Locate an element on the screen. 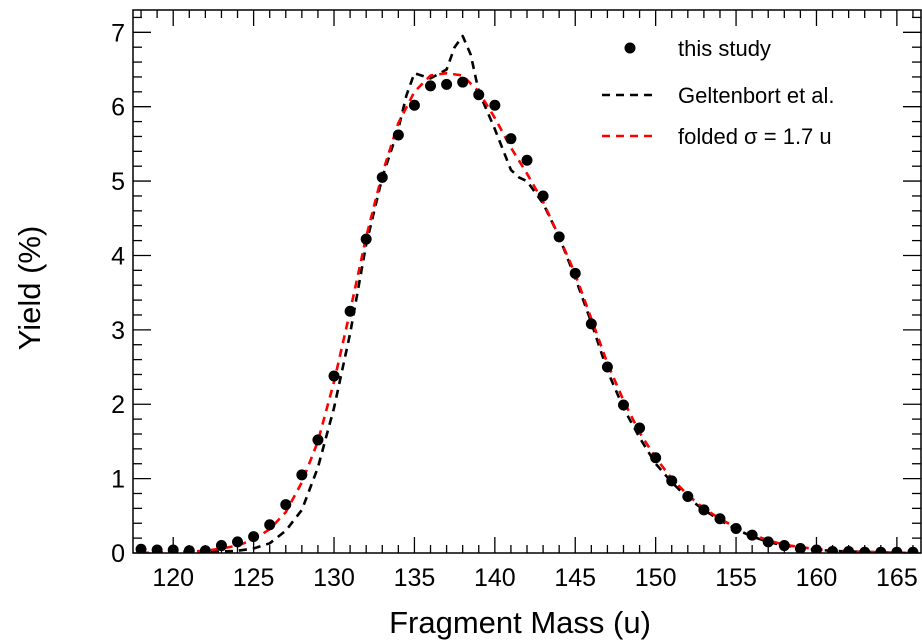  x-tick-label: 125 is located at coordinates (254, 578).